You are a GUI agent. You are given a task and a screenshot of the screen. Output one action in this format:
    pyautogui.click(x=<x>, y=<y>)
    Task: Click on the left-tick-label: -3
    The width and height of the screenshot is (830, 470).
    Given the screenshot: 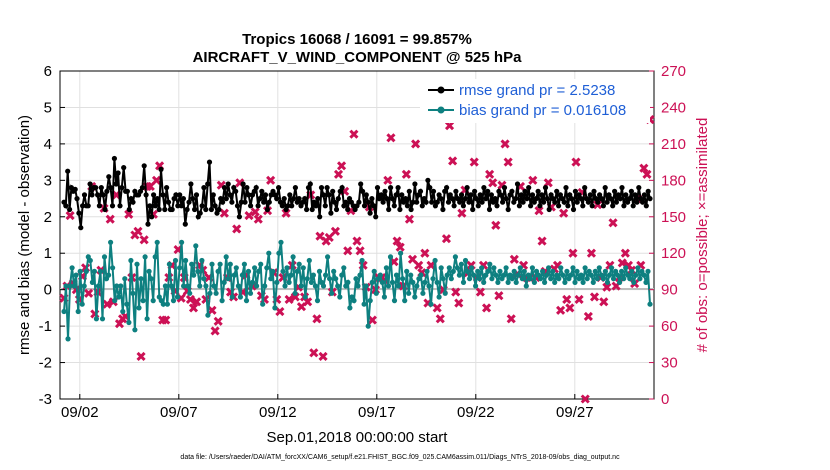 What is the action you would take?
    pyautogui.click(x=45, y=399)
    